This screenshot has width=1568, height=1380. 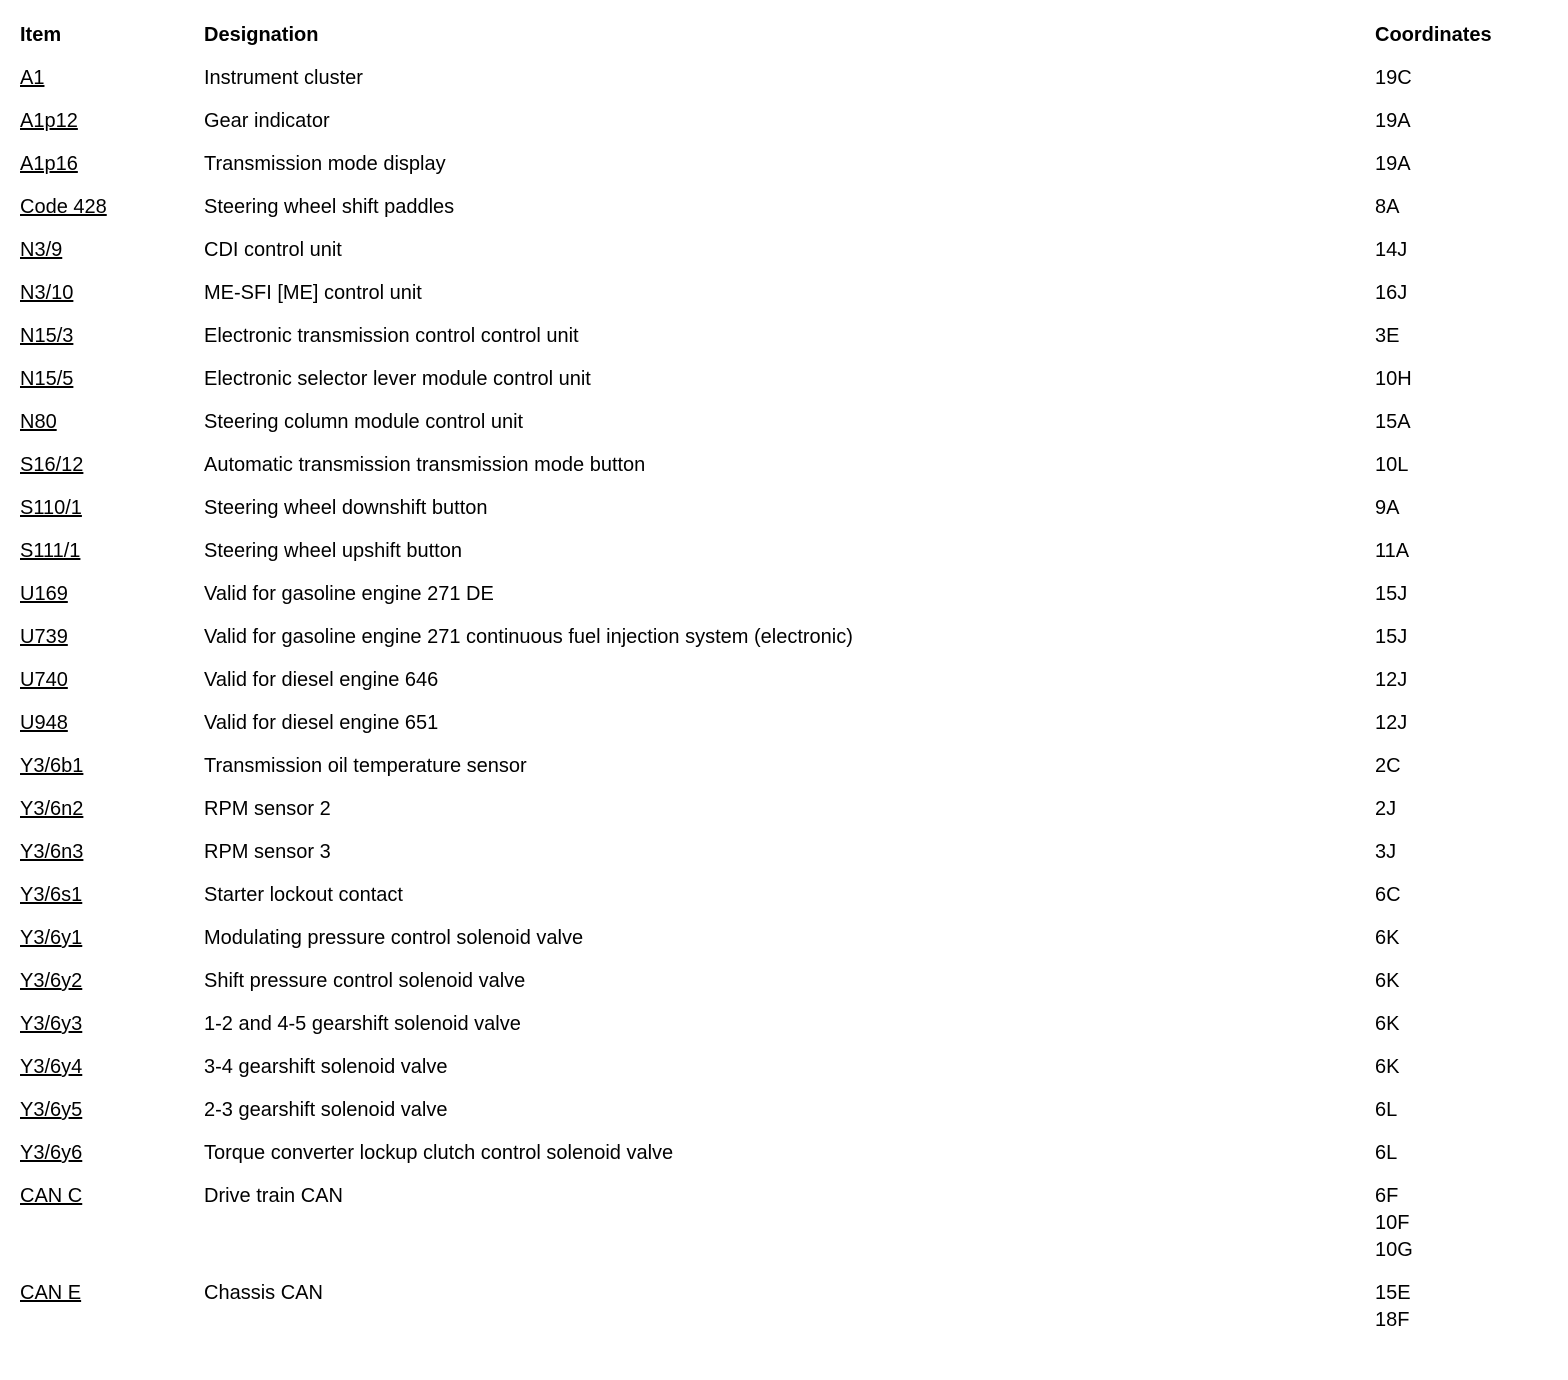 What do you see at coordinates (51, 1153) in the screenshot?
I see `item-link: Y3/6y6` at bounding box center [51, 1153].